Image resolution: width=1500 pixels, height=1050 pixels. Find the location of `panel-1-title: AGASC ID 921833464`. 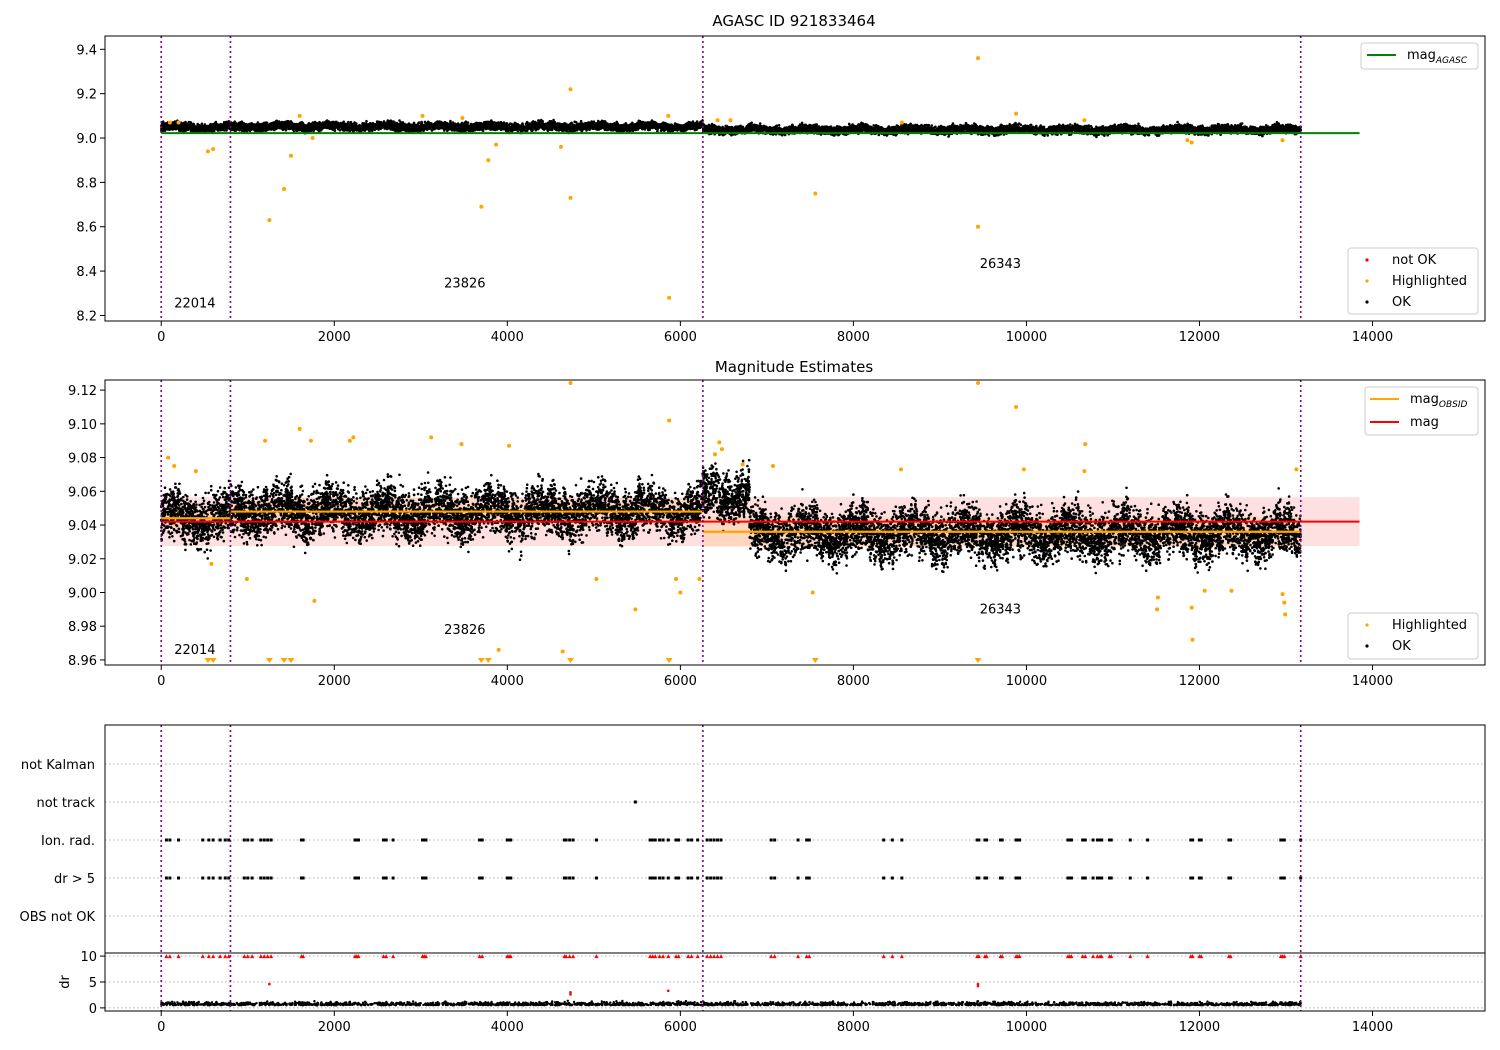

panel-1-title: AGASC ID 921833464 is located at coordinates (793, 21).